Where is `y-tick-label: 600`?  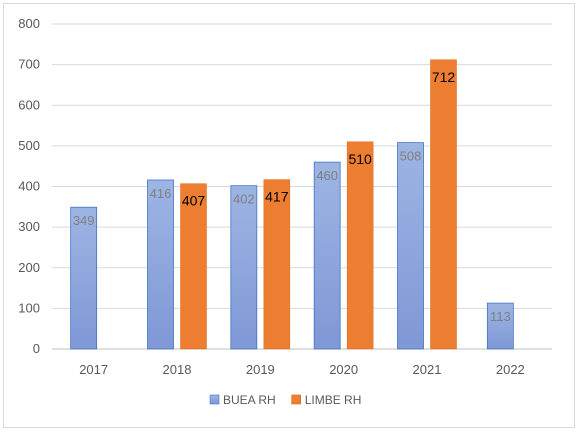
y-tick-label: 600 is located at coordinates (29, 104).